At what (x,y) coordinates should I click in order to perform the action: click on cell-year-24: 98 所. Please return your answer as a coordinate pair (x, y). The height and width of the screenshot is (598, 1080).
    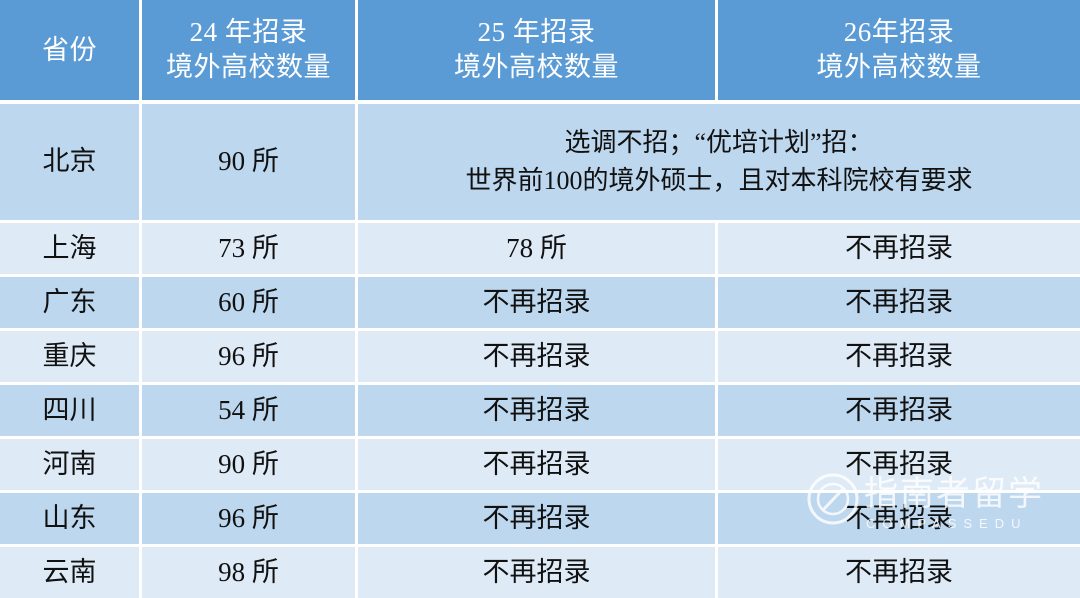
    Looking at the image, I should click on (250, 572).